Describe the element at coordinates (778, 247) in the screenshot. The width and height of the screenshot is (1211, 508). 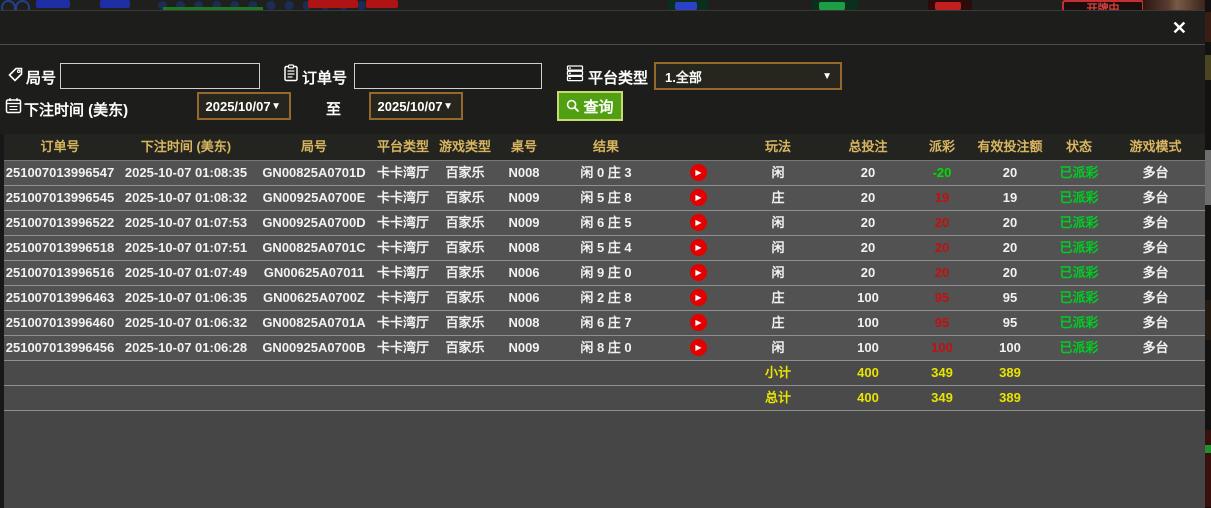
I see `cell-play: 闲` at that location.